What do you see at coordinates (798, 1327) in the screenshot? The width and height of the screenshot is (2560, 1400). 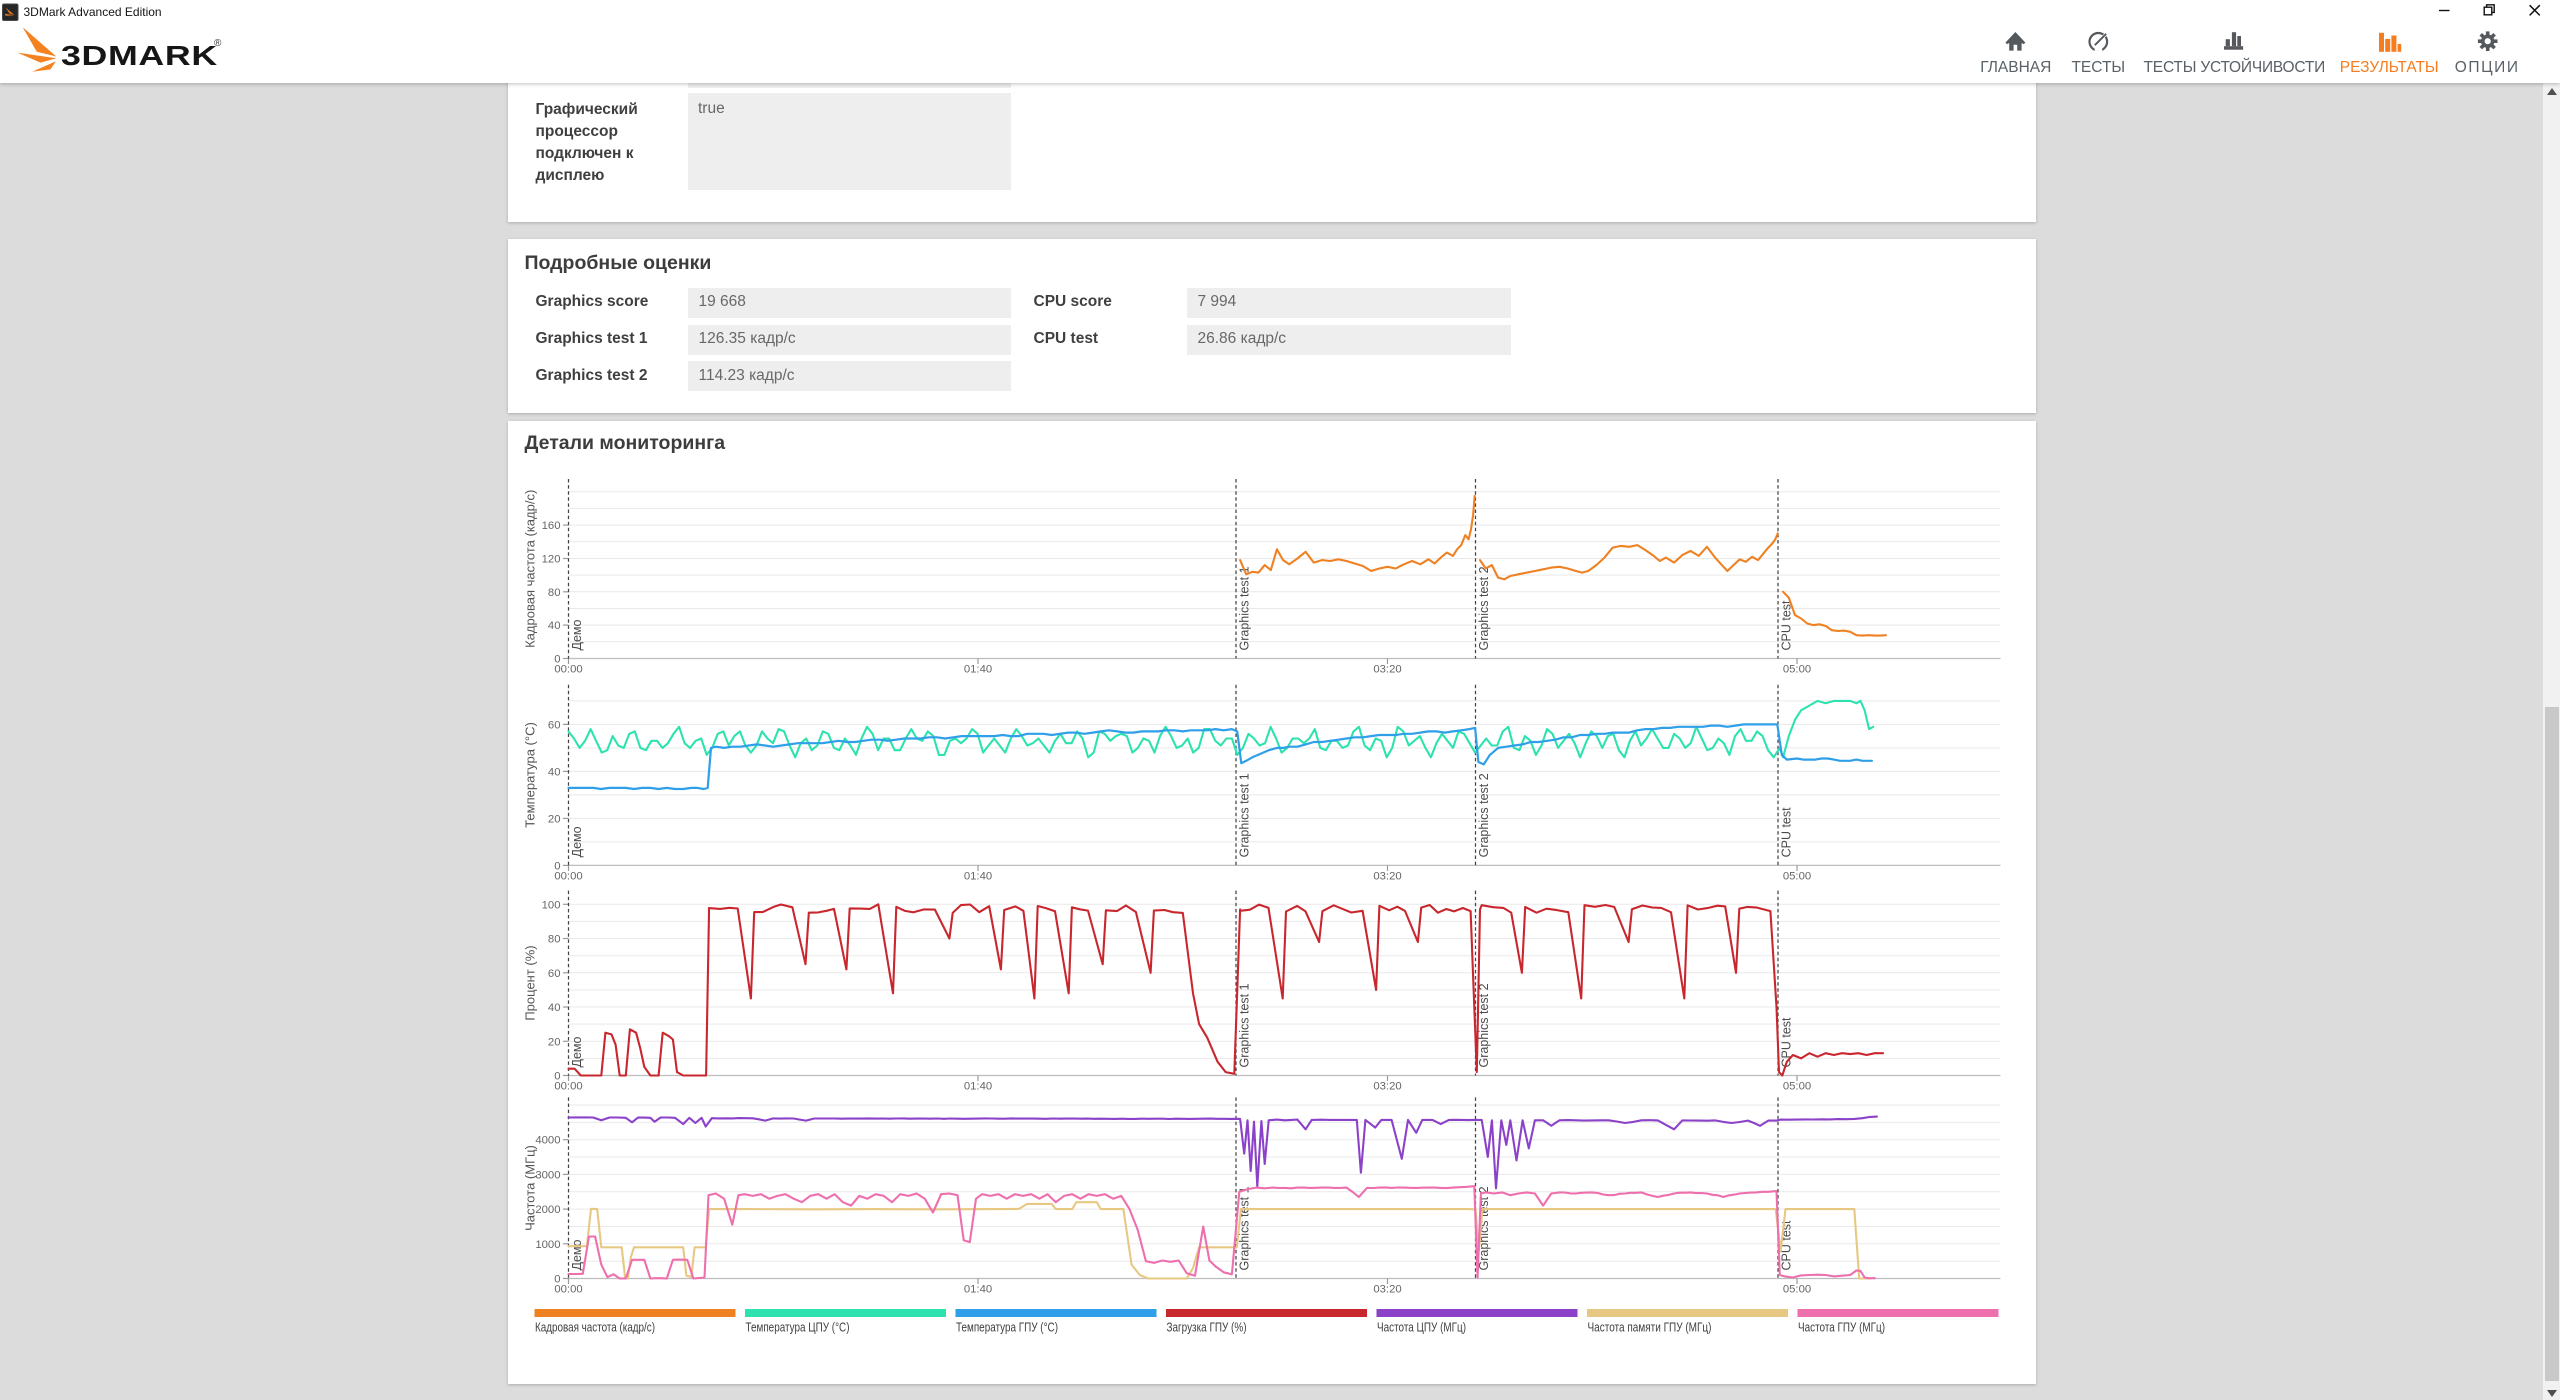 I see `svg-text: Температура ЦПУ (°C)` at bounding box center [798, 1327].